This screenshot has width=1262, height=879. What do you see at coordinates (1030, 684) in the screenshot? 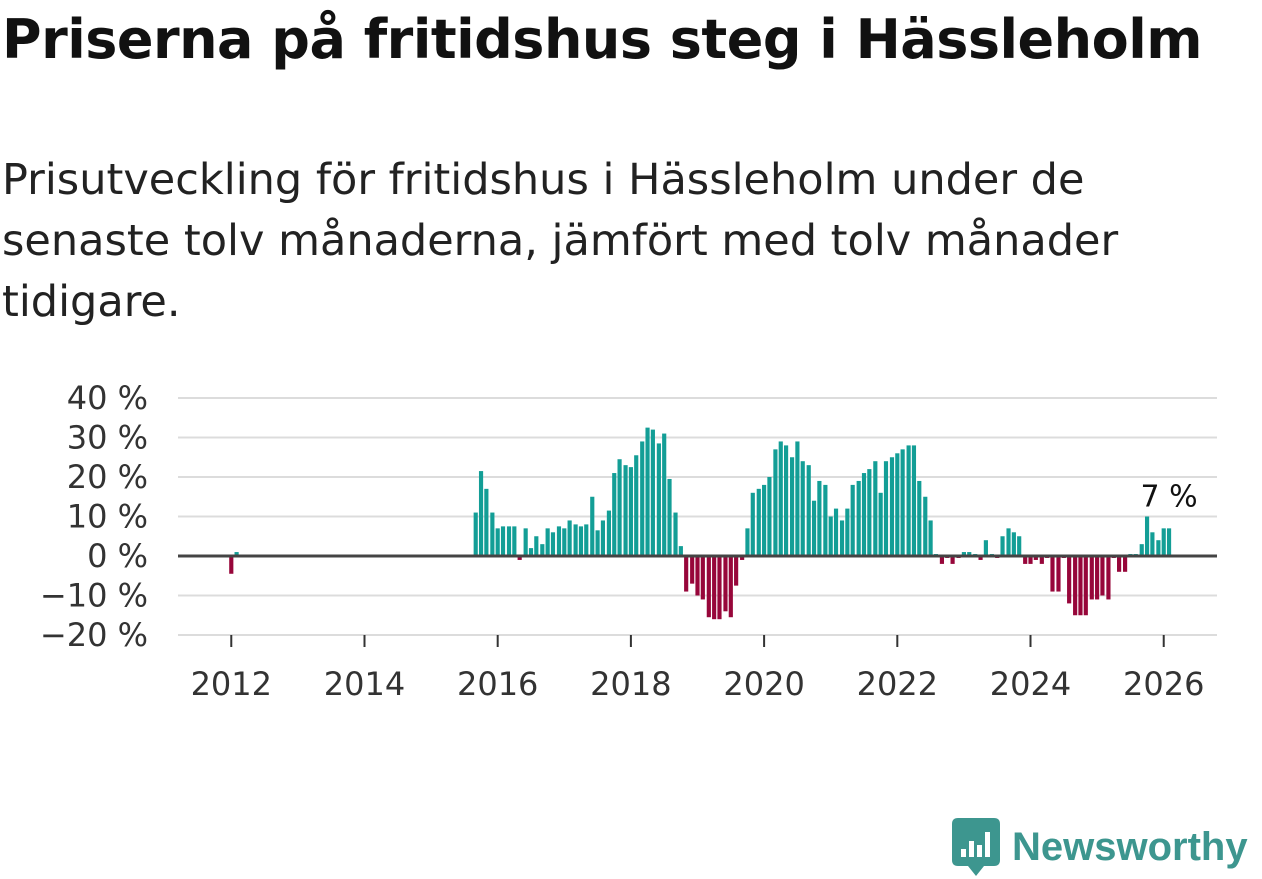
I see `x-tick-label: 2024` at bounding box center [1030, 684].